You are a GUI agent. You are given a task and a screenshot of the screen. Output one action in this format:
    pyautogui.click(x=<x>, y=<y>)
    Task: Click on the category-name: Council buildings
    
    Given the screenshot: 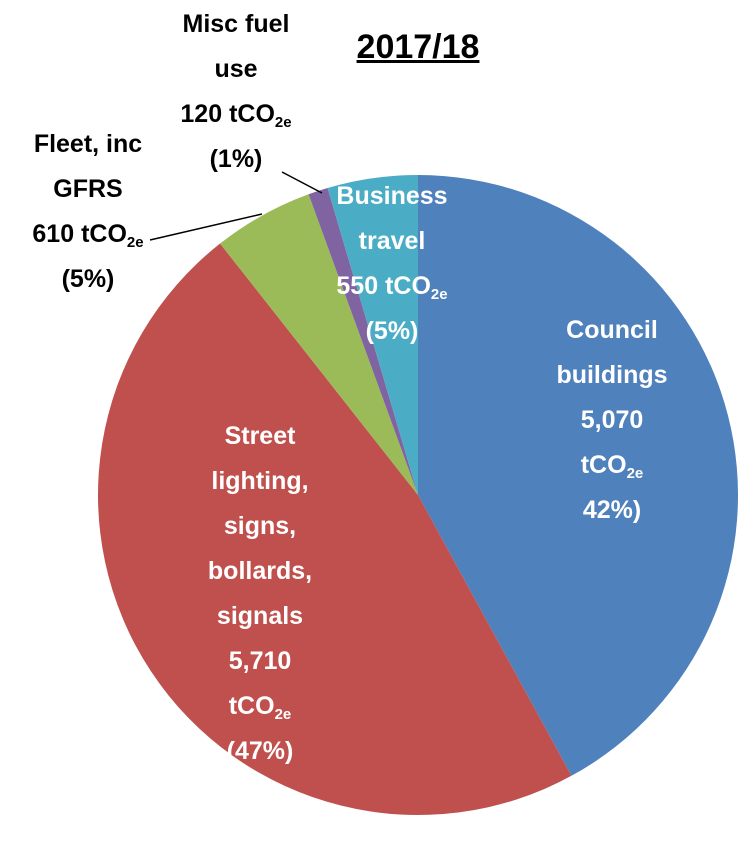 What is the action you would take?
    pyautogui.click(x=612, y=352)
    